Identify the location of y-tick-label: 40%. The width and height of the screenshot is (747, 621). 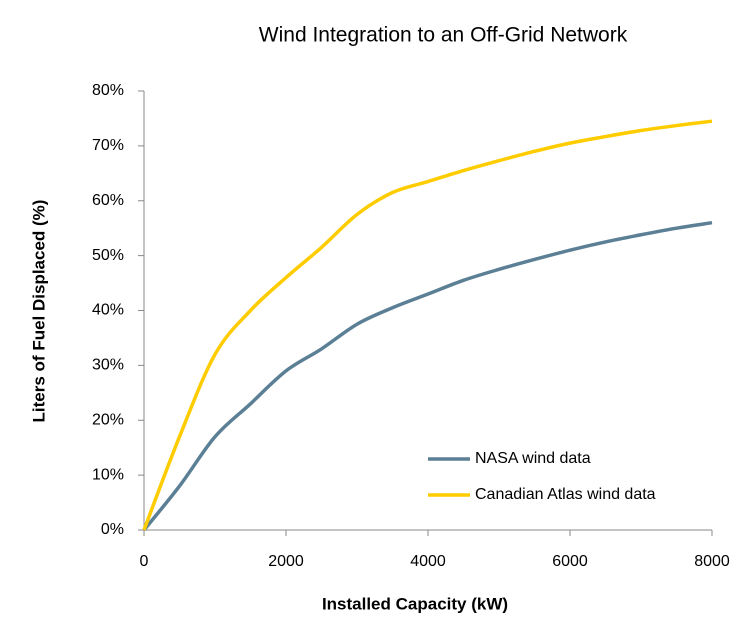
(108, 310).